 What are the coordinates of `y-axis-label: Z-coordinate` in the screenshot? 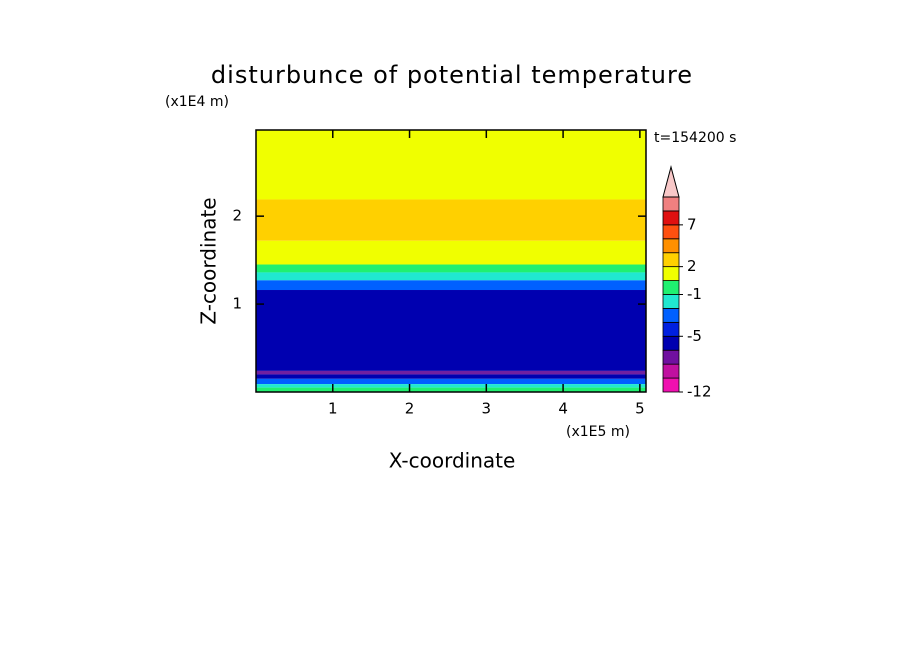 It's located at (209, 260).